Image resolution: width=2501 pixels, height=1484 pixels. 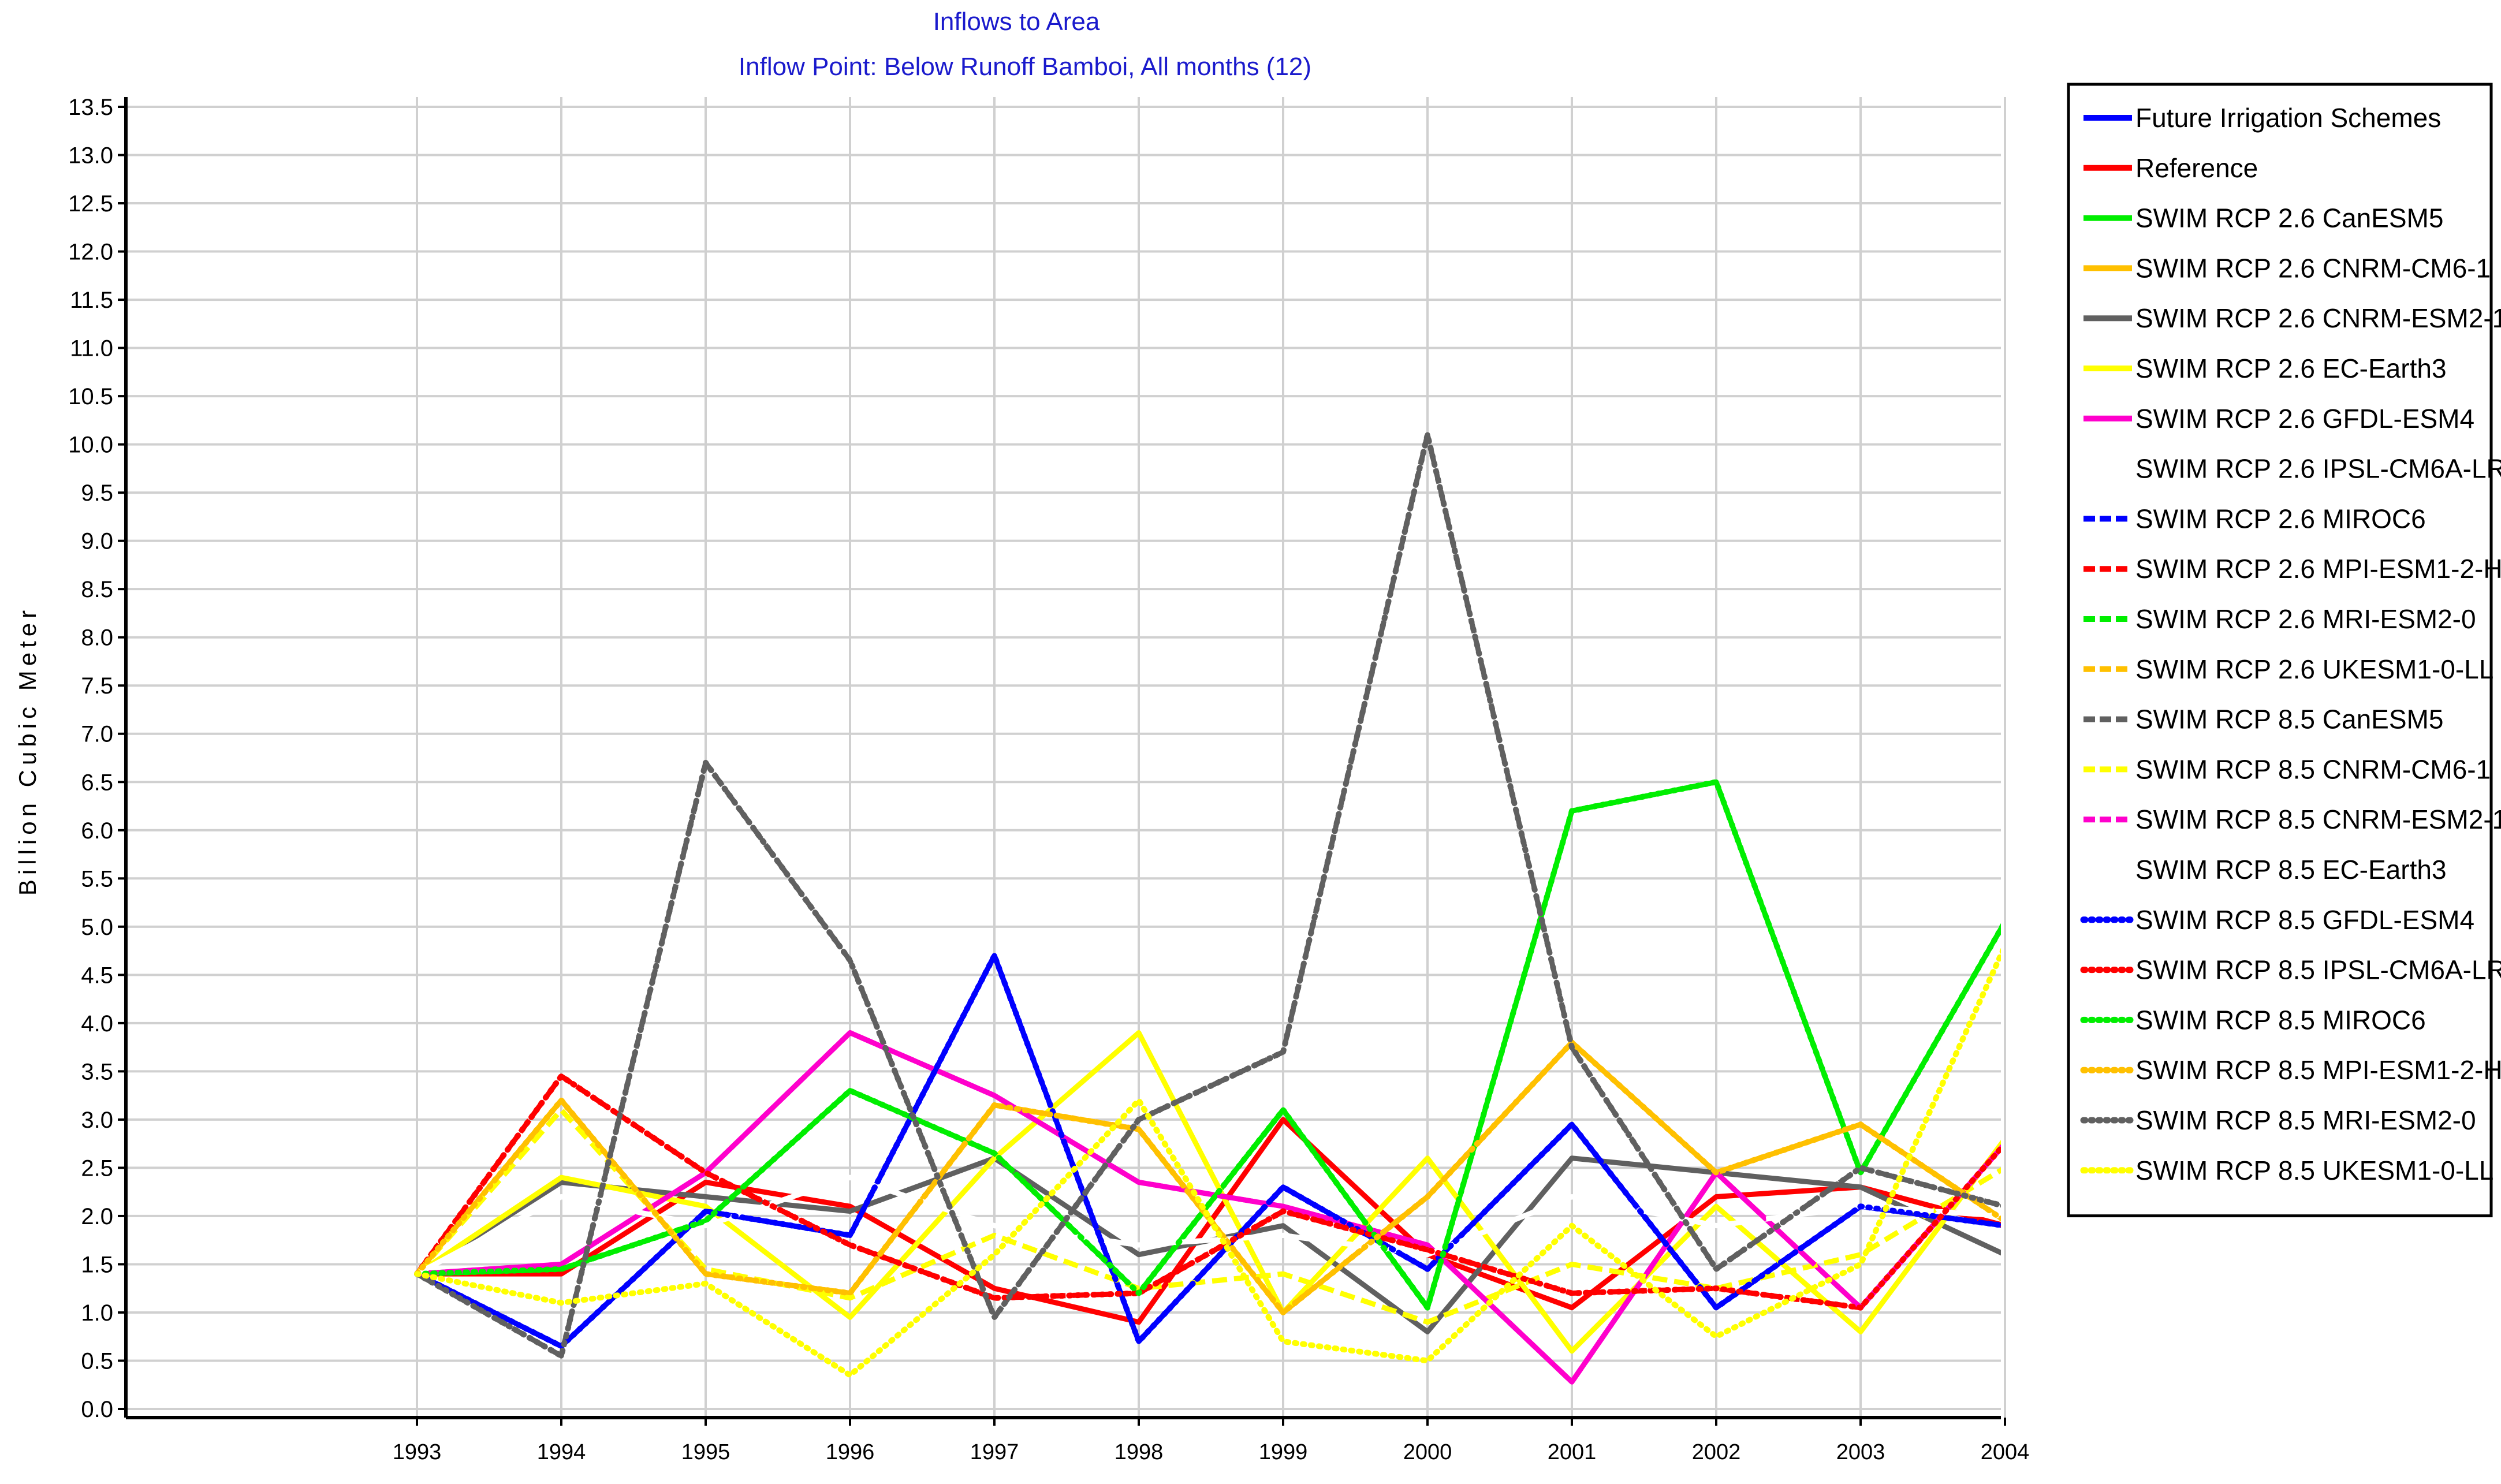 I want to click on legend-label-swim-rcp-2-6-gfdl-esm4: SWIM RCP 2.6 GFDL-ESM4, so click(x=2304, y=419).